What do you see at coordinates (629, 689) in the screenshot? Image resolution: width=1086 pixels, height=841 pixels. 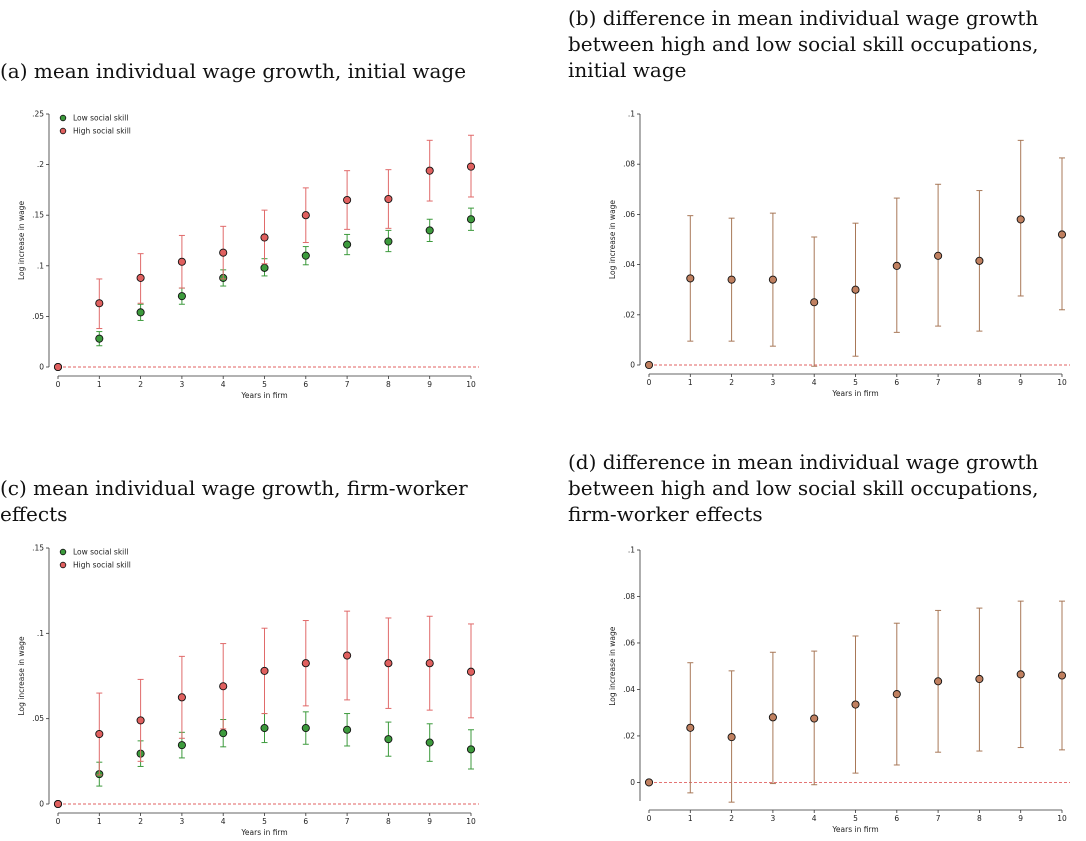 I see `y-tick-label: .04` at bounding box center [629, 689].